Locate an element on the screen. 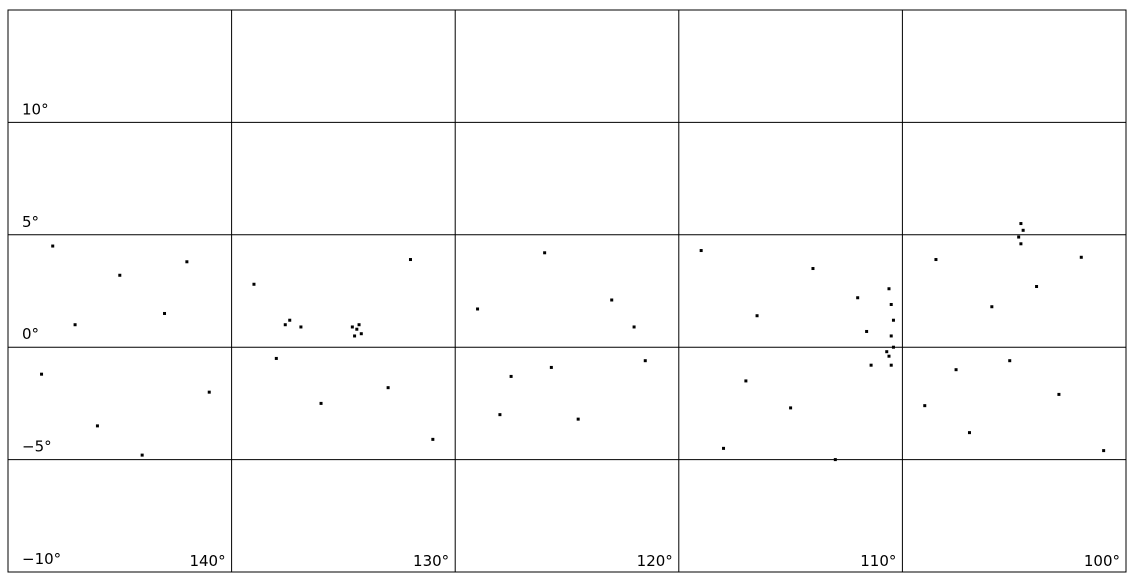 This screenshot has height=575, width=1127. latitude-label: 0° is located at coordinates (30, 334).